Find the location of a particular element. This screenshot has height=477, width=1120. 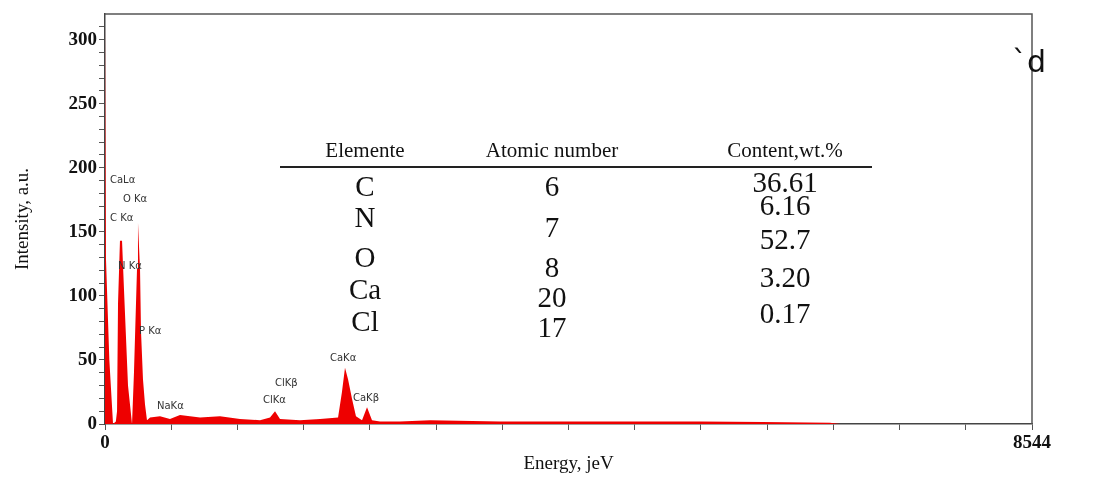

annotation: 3.20 is located at coordinates (785, 277).